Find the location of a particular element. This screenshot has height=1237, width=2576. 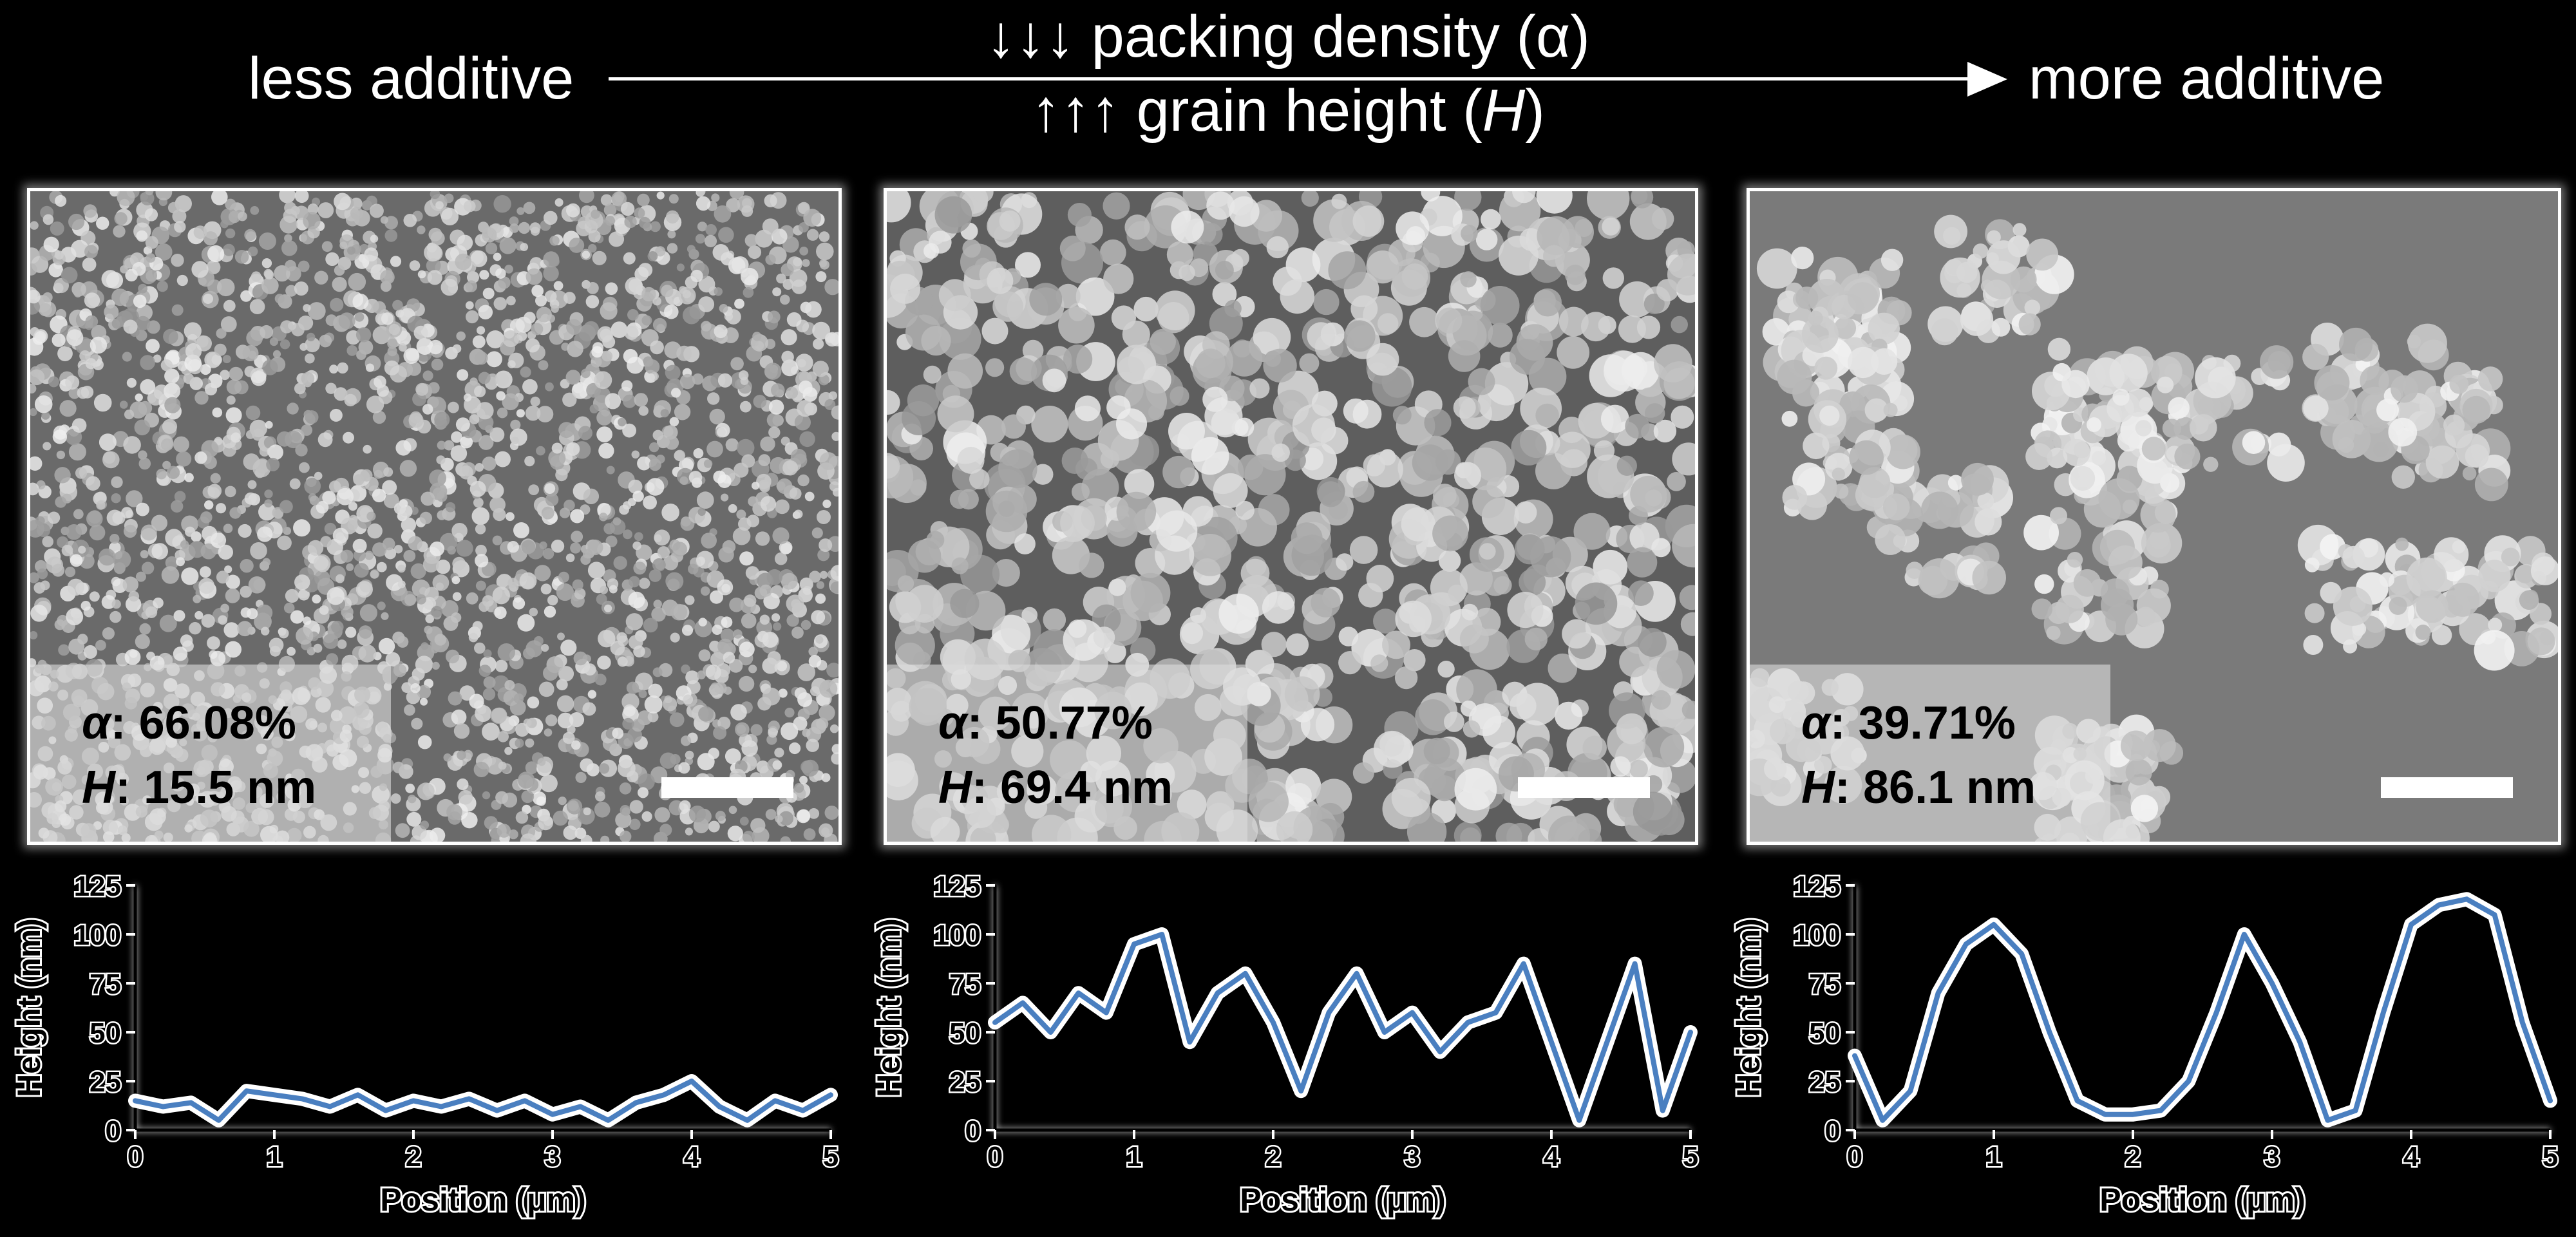

height-value: H: 86.1 nm is located at coordinates (1919, 787).